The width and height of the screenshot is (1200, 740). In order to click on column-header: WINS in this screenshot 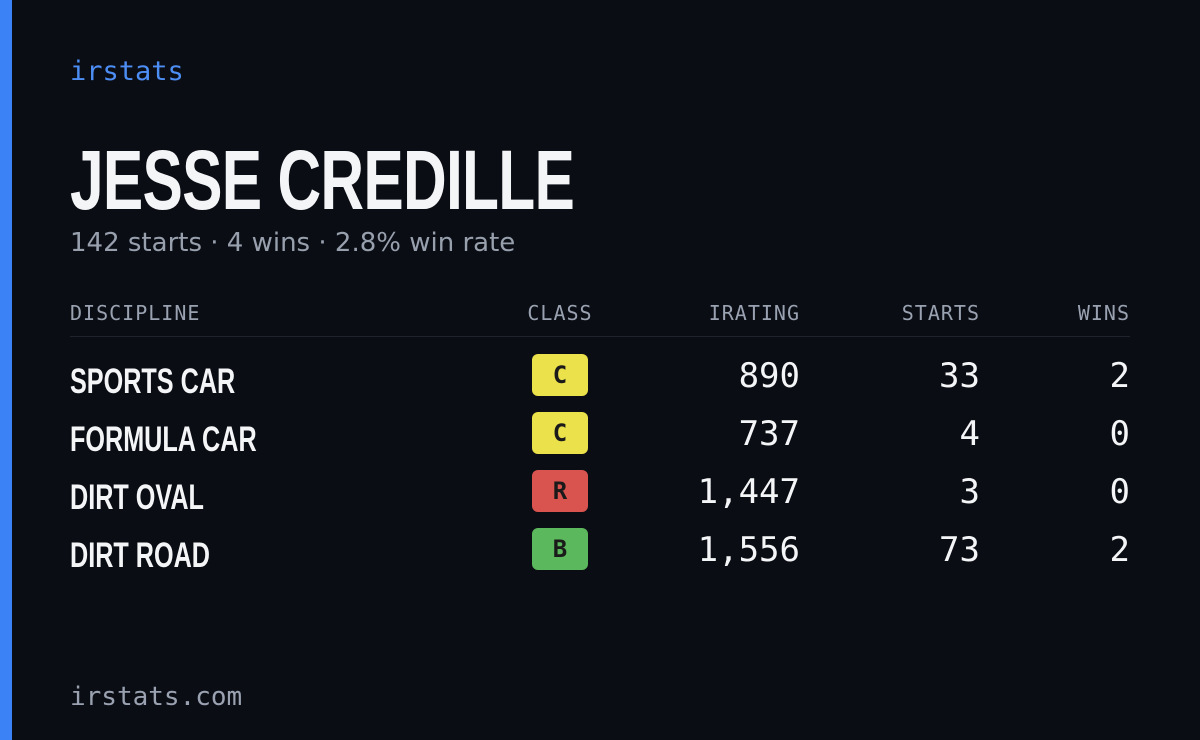, I will do `click(1103, 313)`.